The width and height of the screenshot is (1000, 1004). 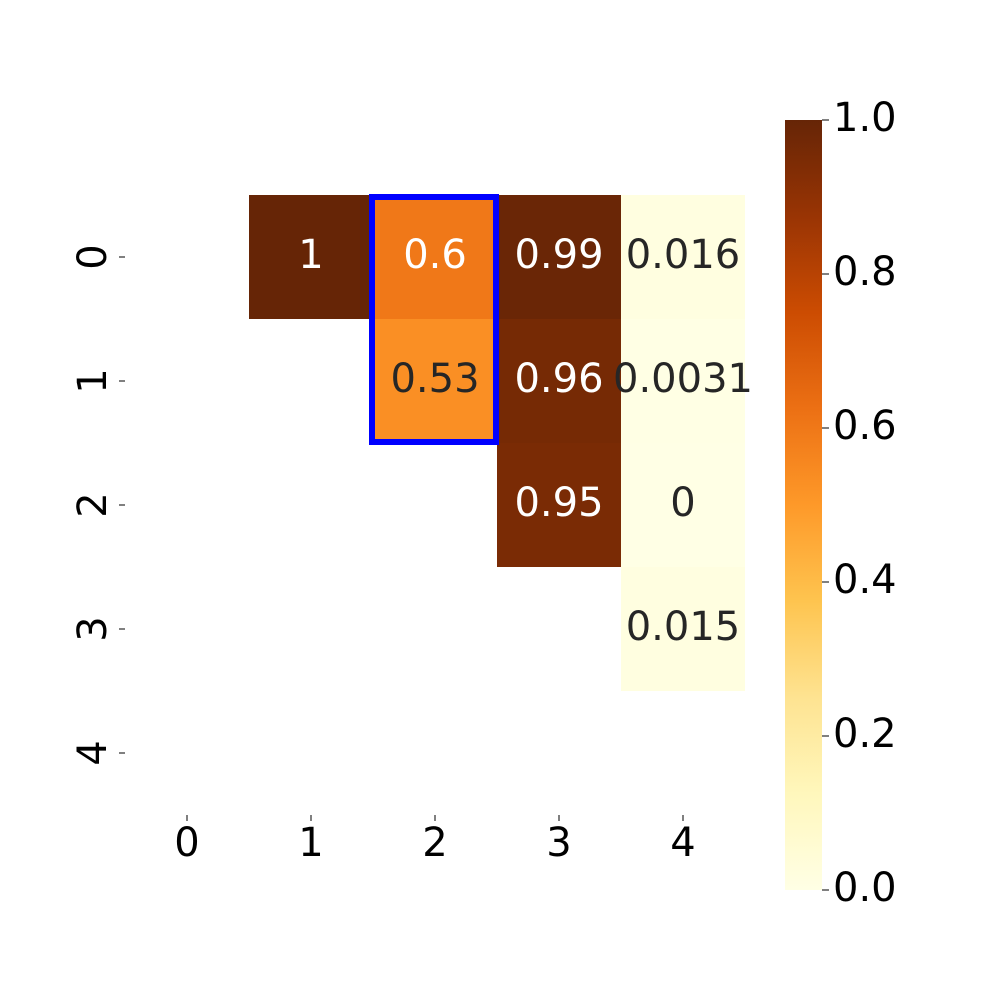 I want to click on cell-label: 0, so click(x=682, y=503).